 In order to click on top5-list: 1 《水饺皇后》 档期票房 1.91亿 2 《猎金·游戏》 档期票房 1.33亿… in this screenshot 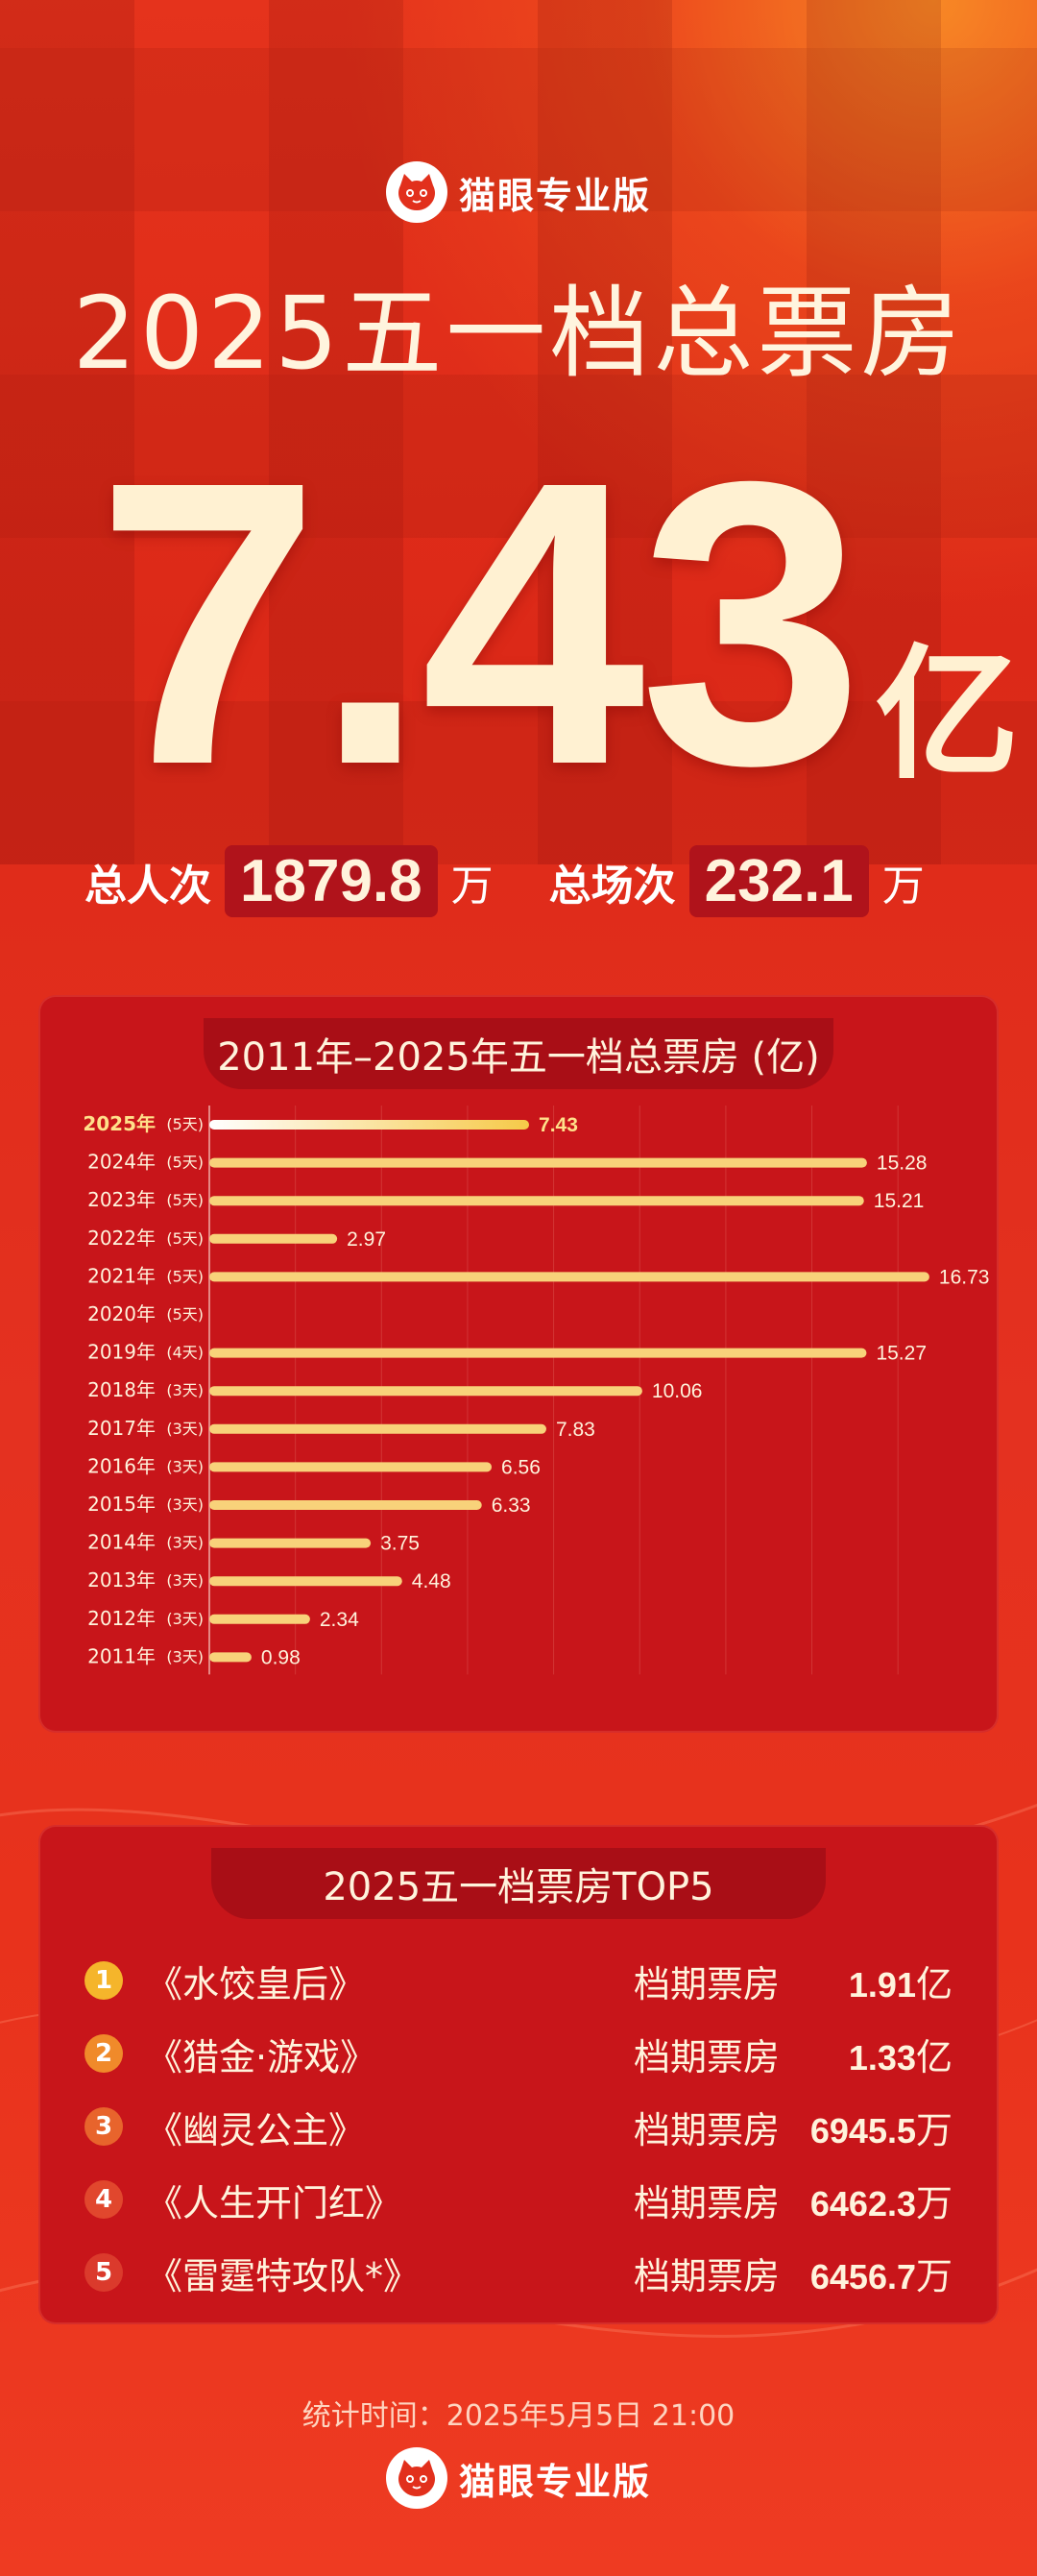, I will do `click(518, 2126)`.